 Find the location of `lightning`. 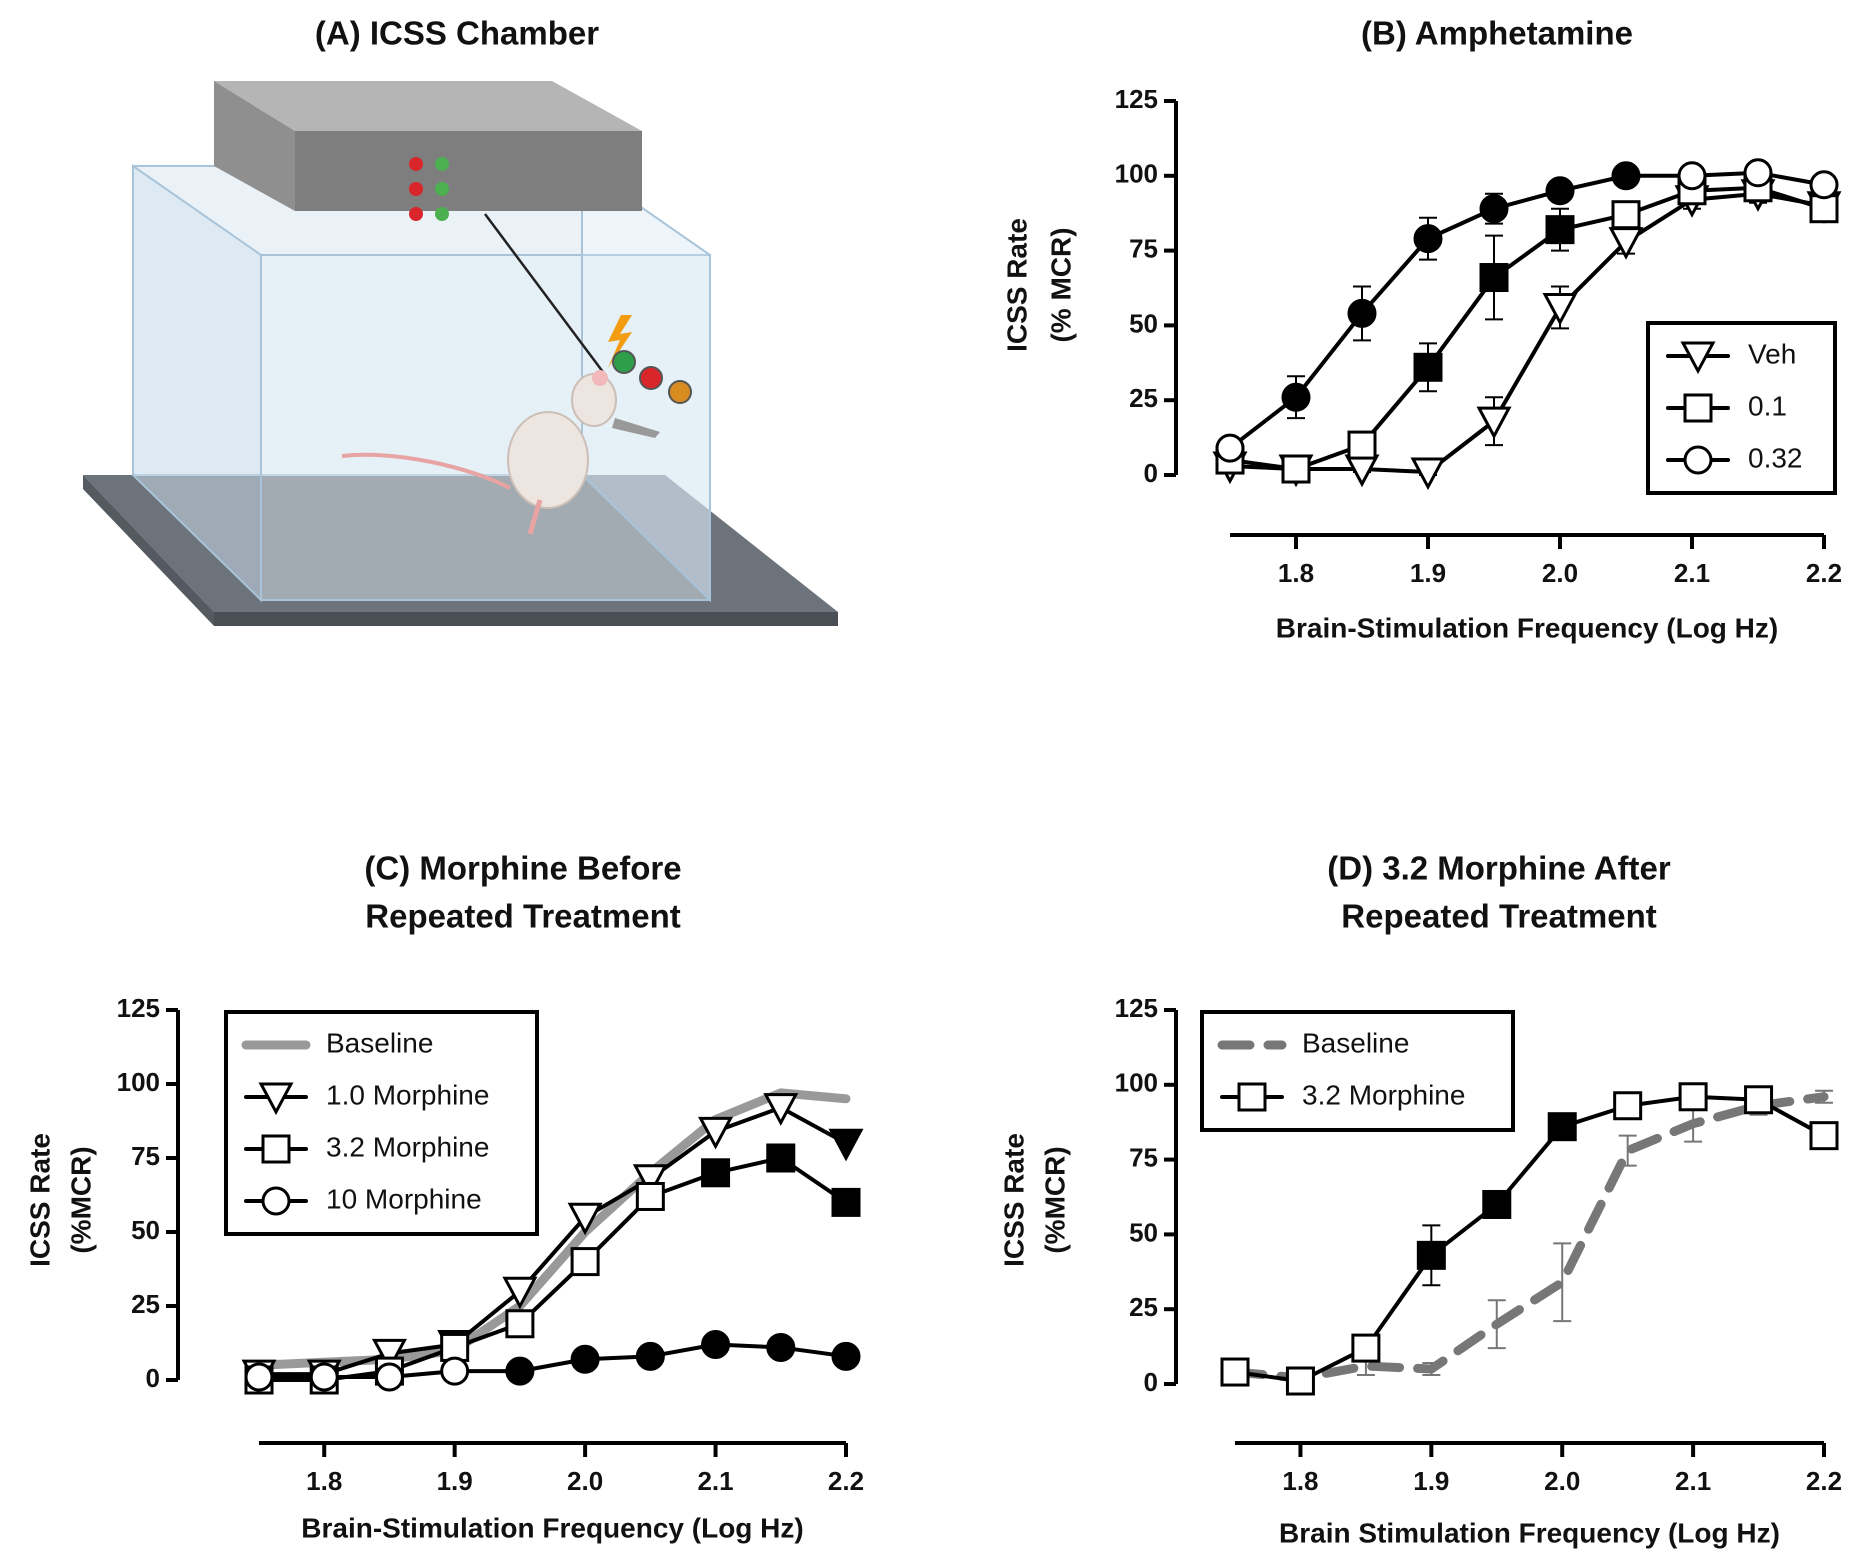

lightning is located at coordinates (620, 341).